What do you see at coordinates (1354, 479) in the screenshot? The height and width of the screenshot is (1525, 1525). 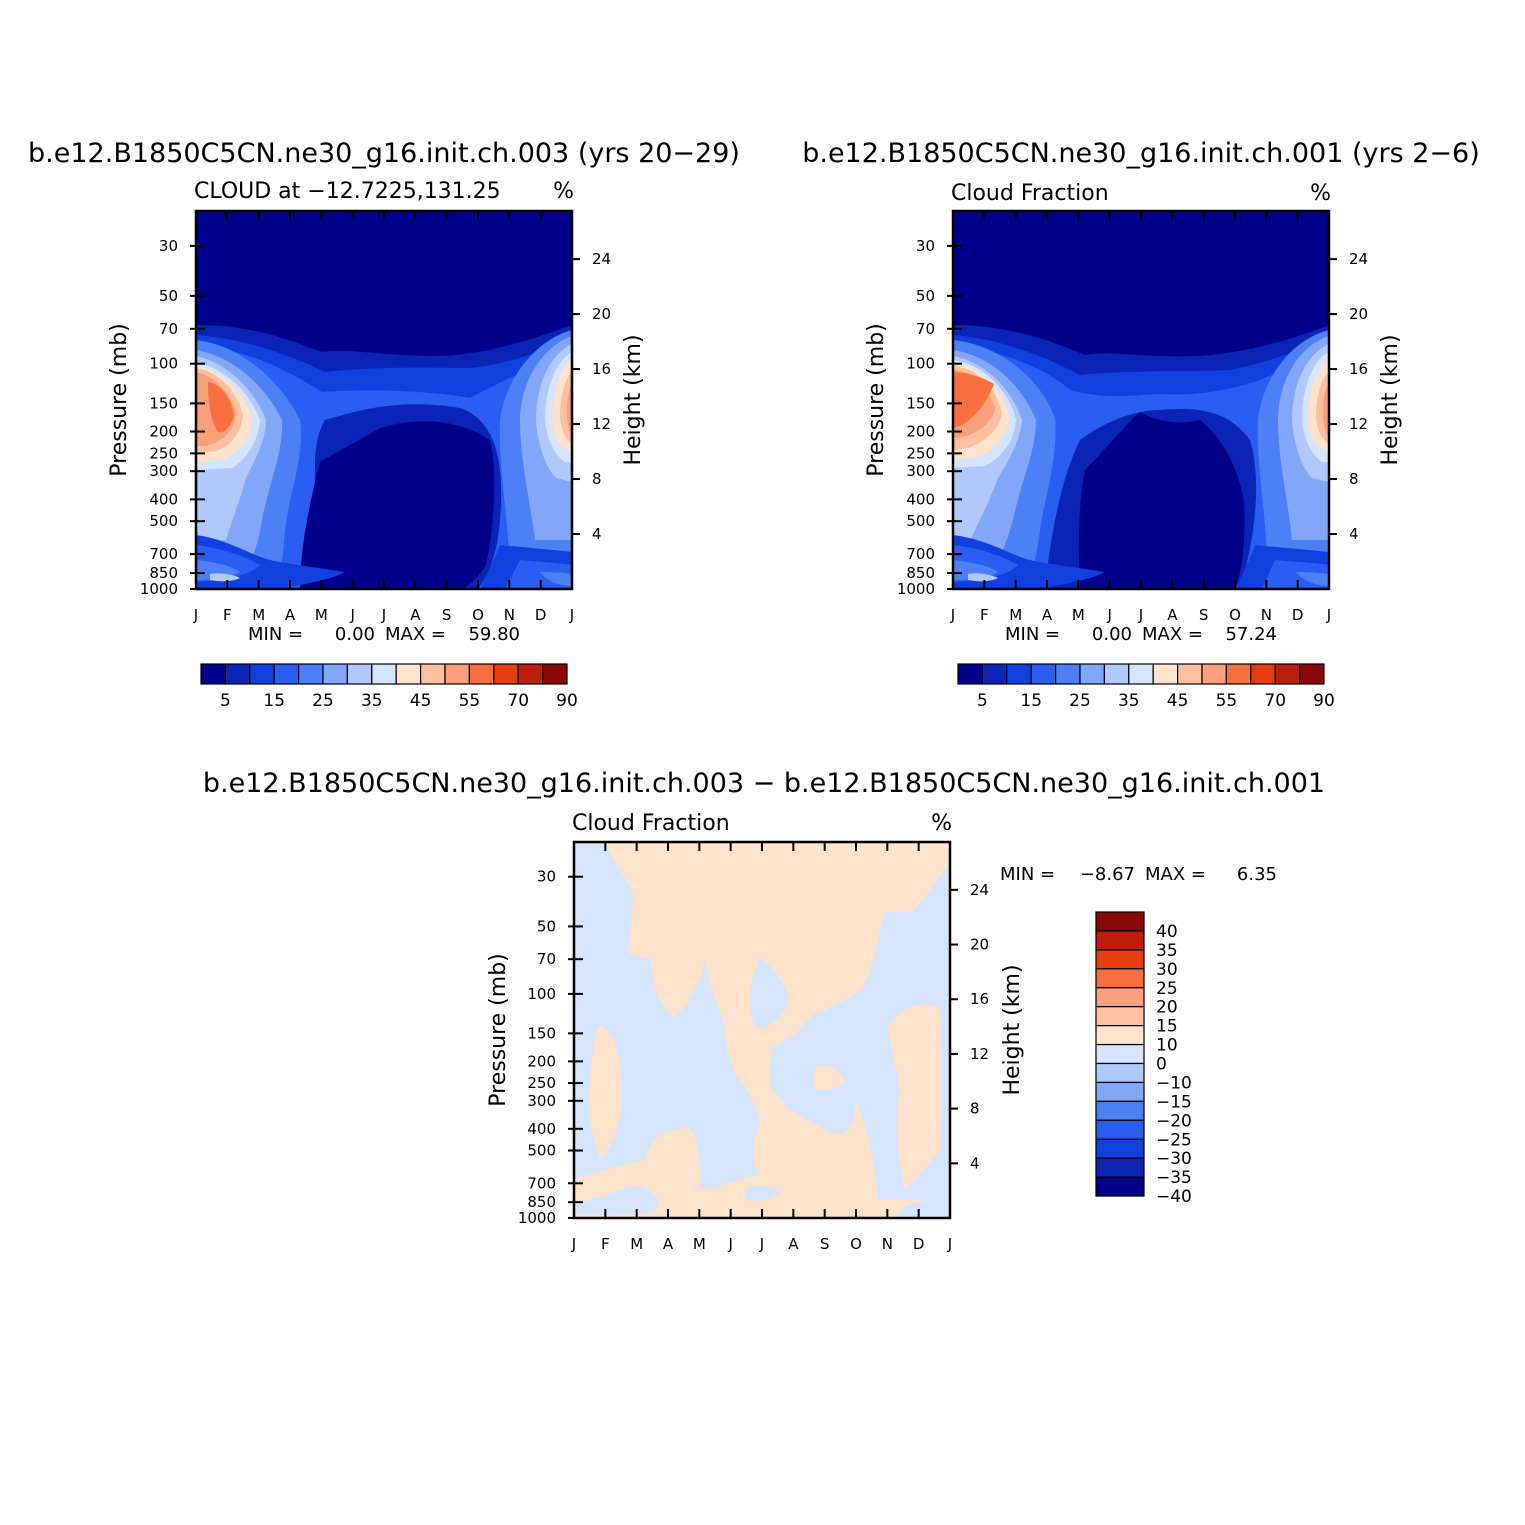 I see `y2-tick-label: 8` at bounding box center [1354, 479].